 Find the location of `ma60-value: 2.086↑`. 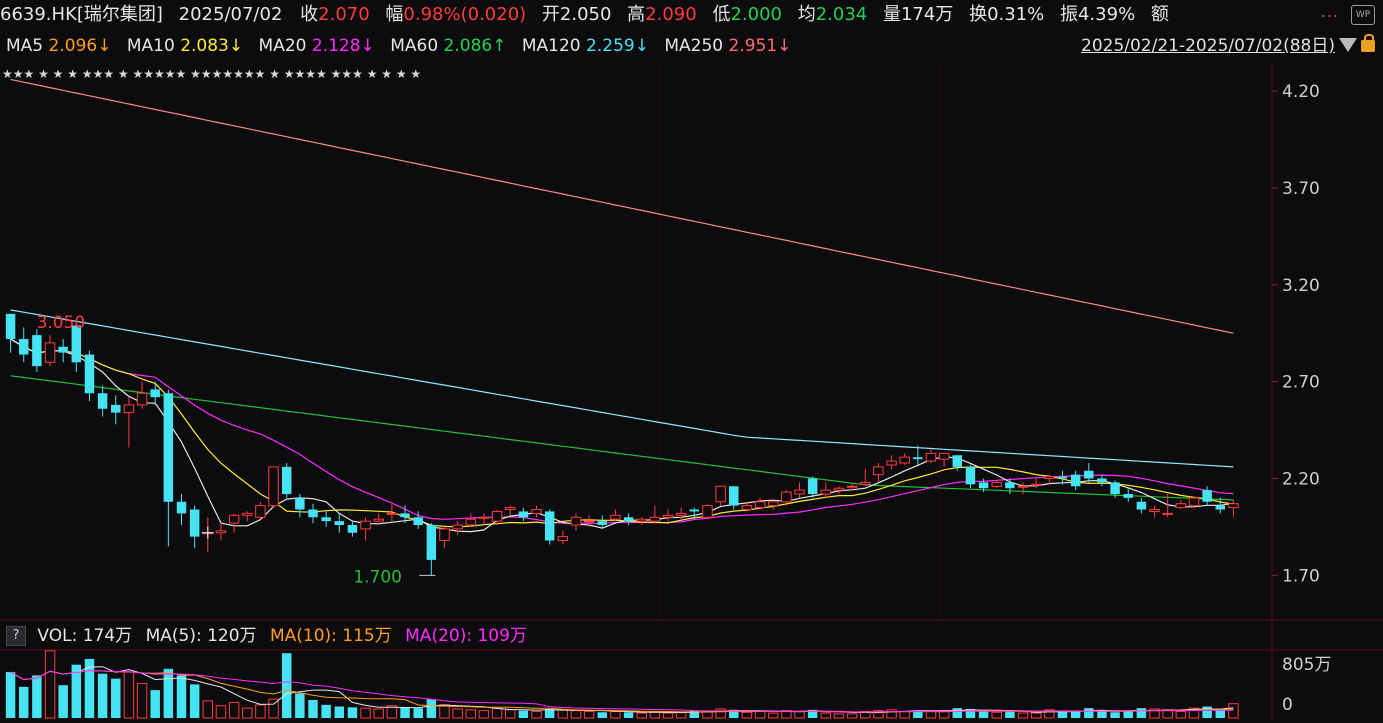

ma60-value: 2.086↑ is located at coordinates (475, 46).